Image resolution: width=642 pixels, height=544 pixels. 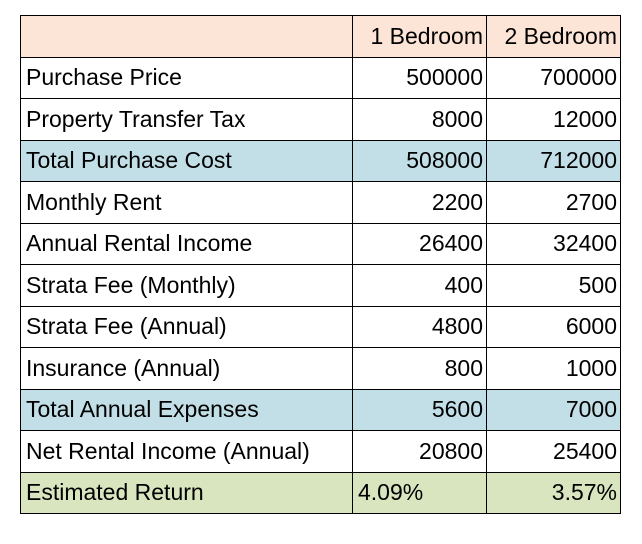 I want to click on header-row: 1 Bedroom 2 Bedroom, so click(x=320, y=36).